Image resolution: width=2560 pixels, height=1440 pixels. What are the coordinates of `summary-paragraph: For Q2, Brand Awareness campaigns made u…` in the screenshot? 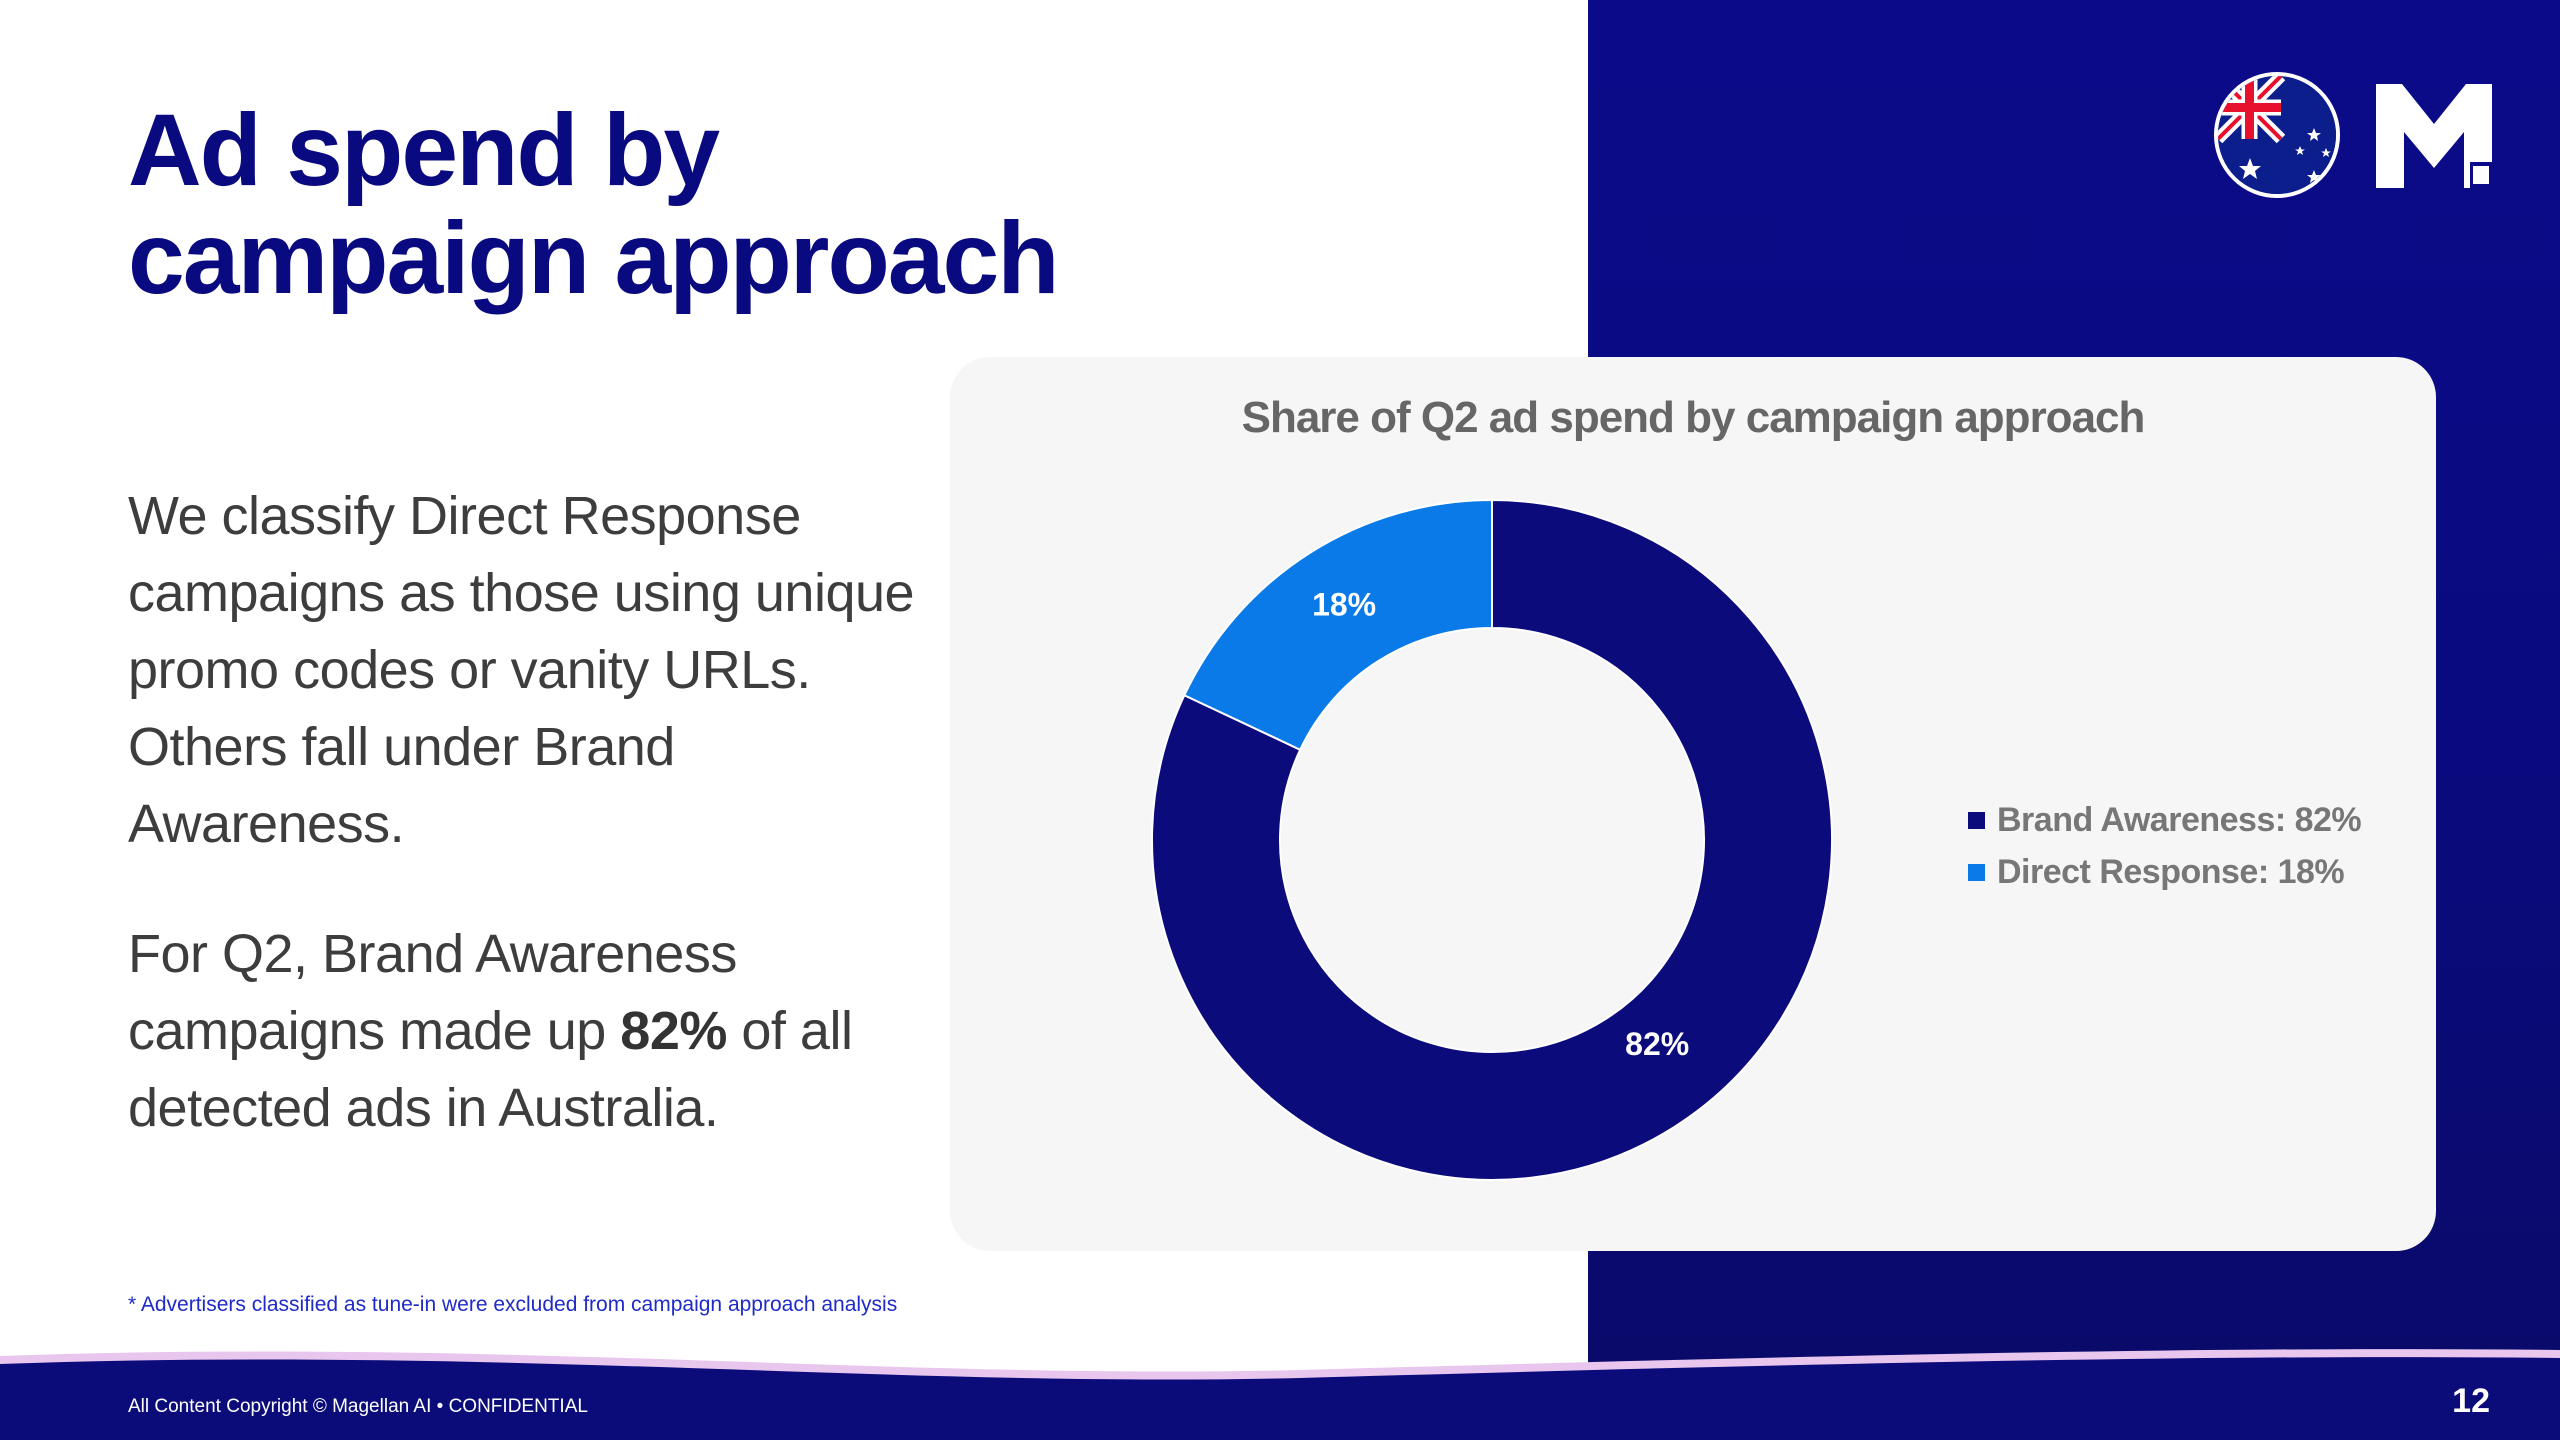 It's located at (528, 1031).